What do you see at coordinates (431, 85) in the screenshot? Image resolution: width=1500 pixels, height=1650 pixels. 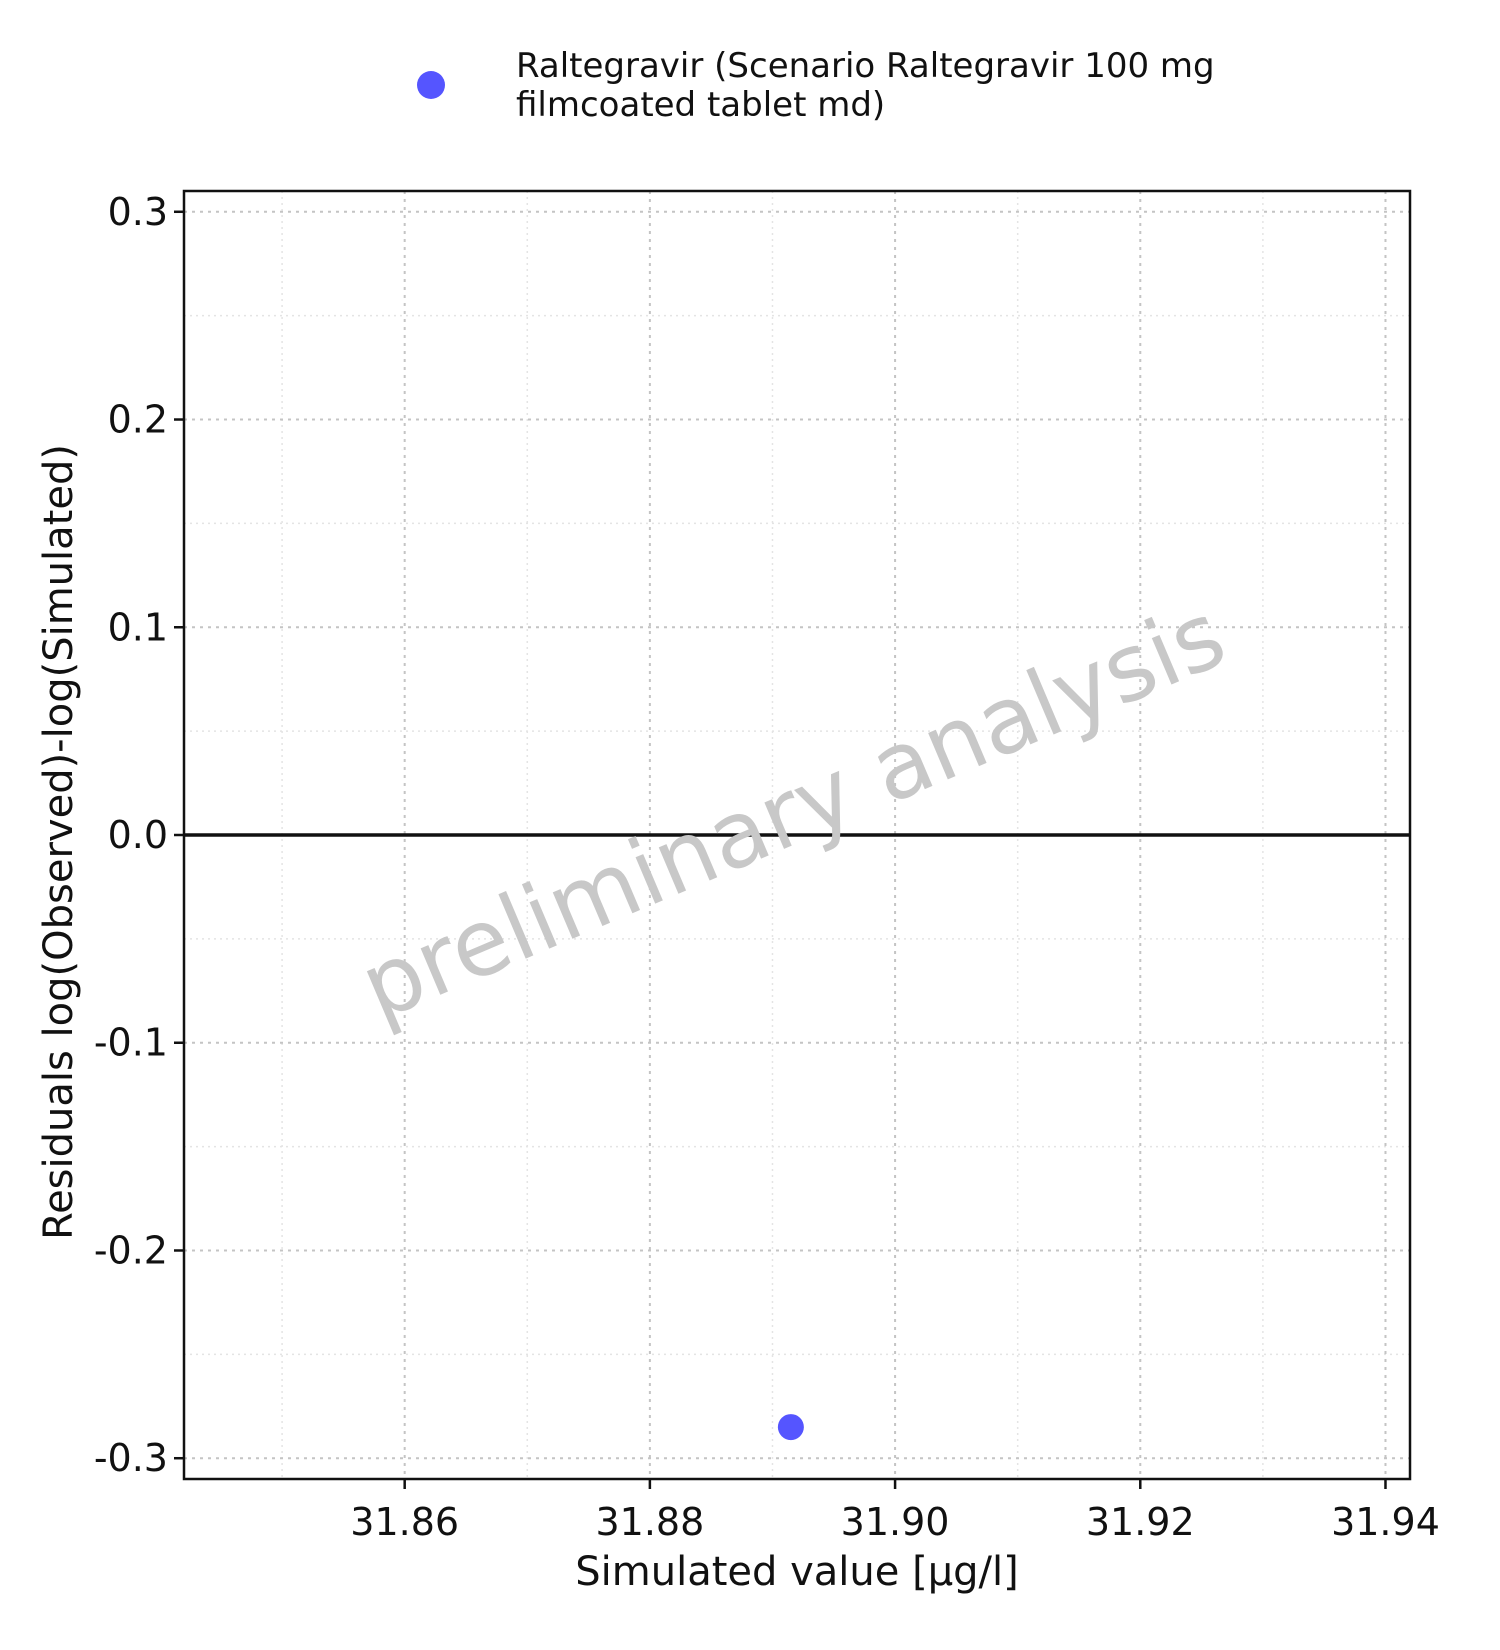 I see `legend-marker` at bounding box center [431, 85].